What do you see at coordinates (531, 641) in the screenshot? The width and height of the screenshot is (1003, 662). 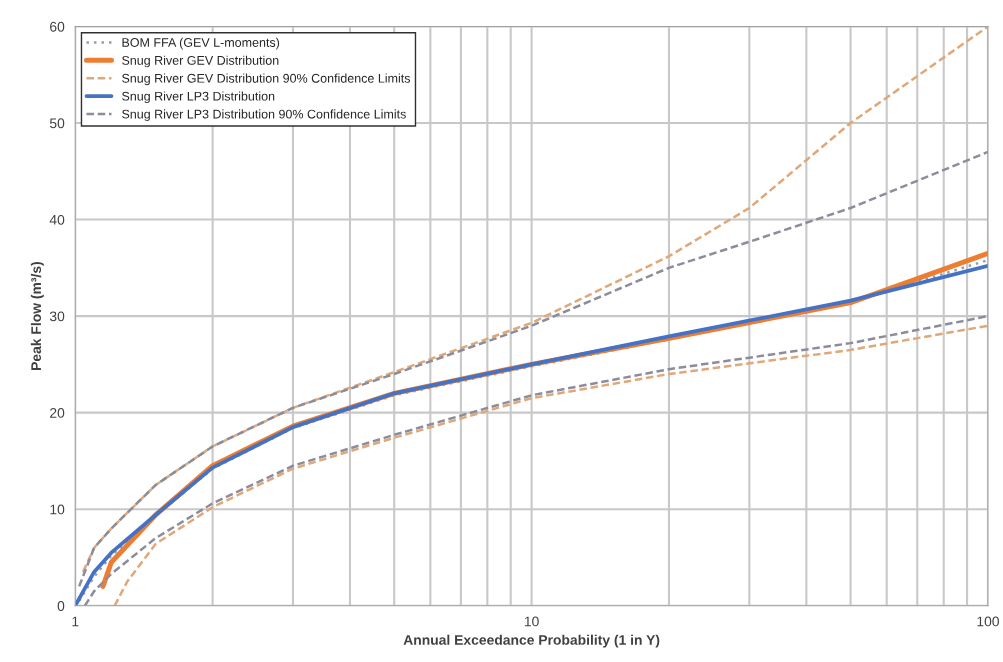 I see `x-axis-title: Annual Exceedance Probability (1 in Y)` at bounding box center [531, 641].